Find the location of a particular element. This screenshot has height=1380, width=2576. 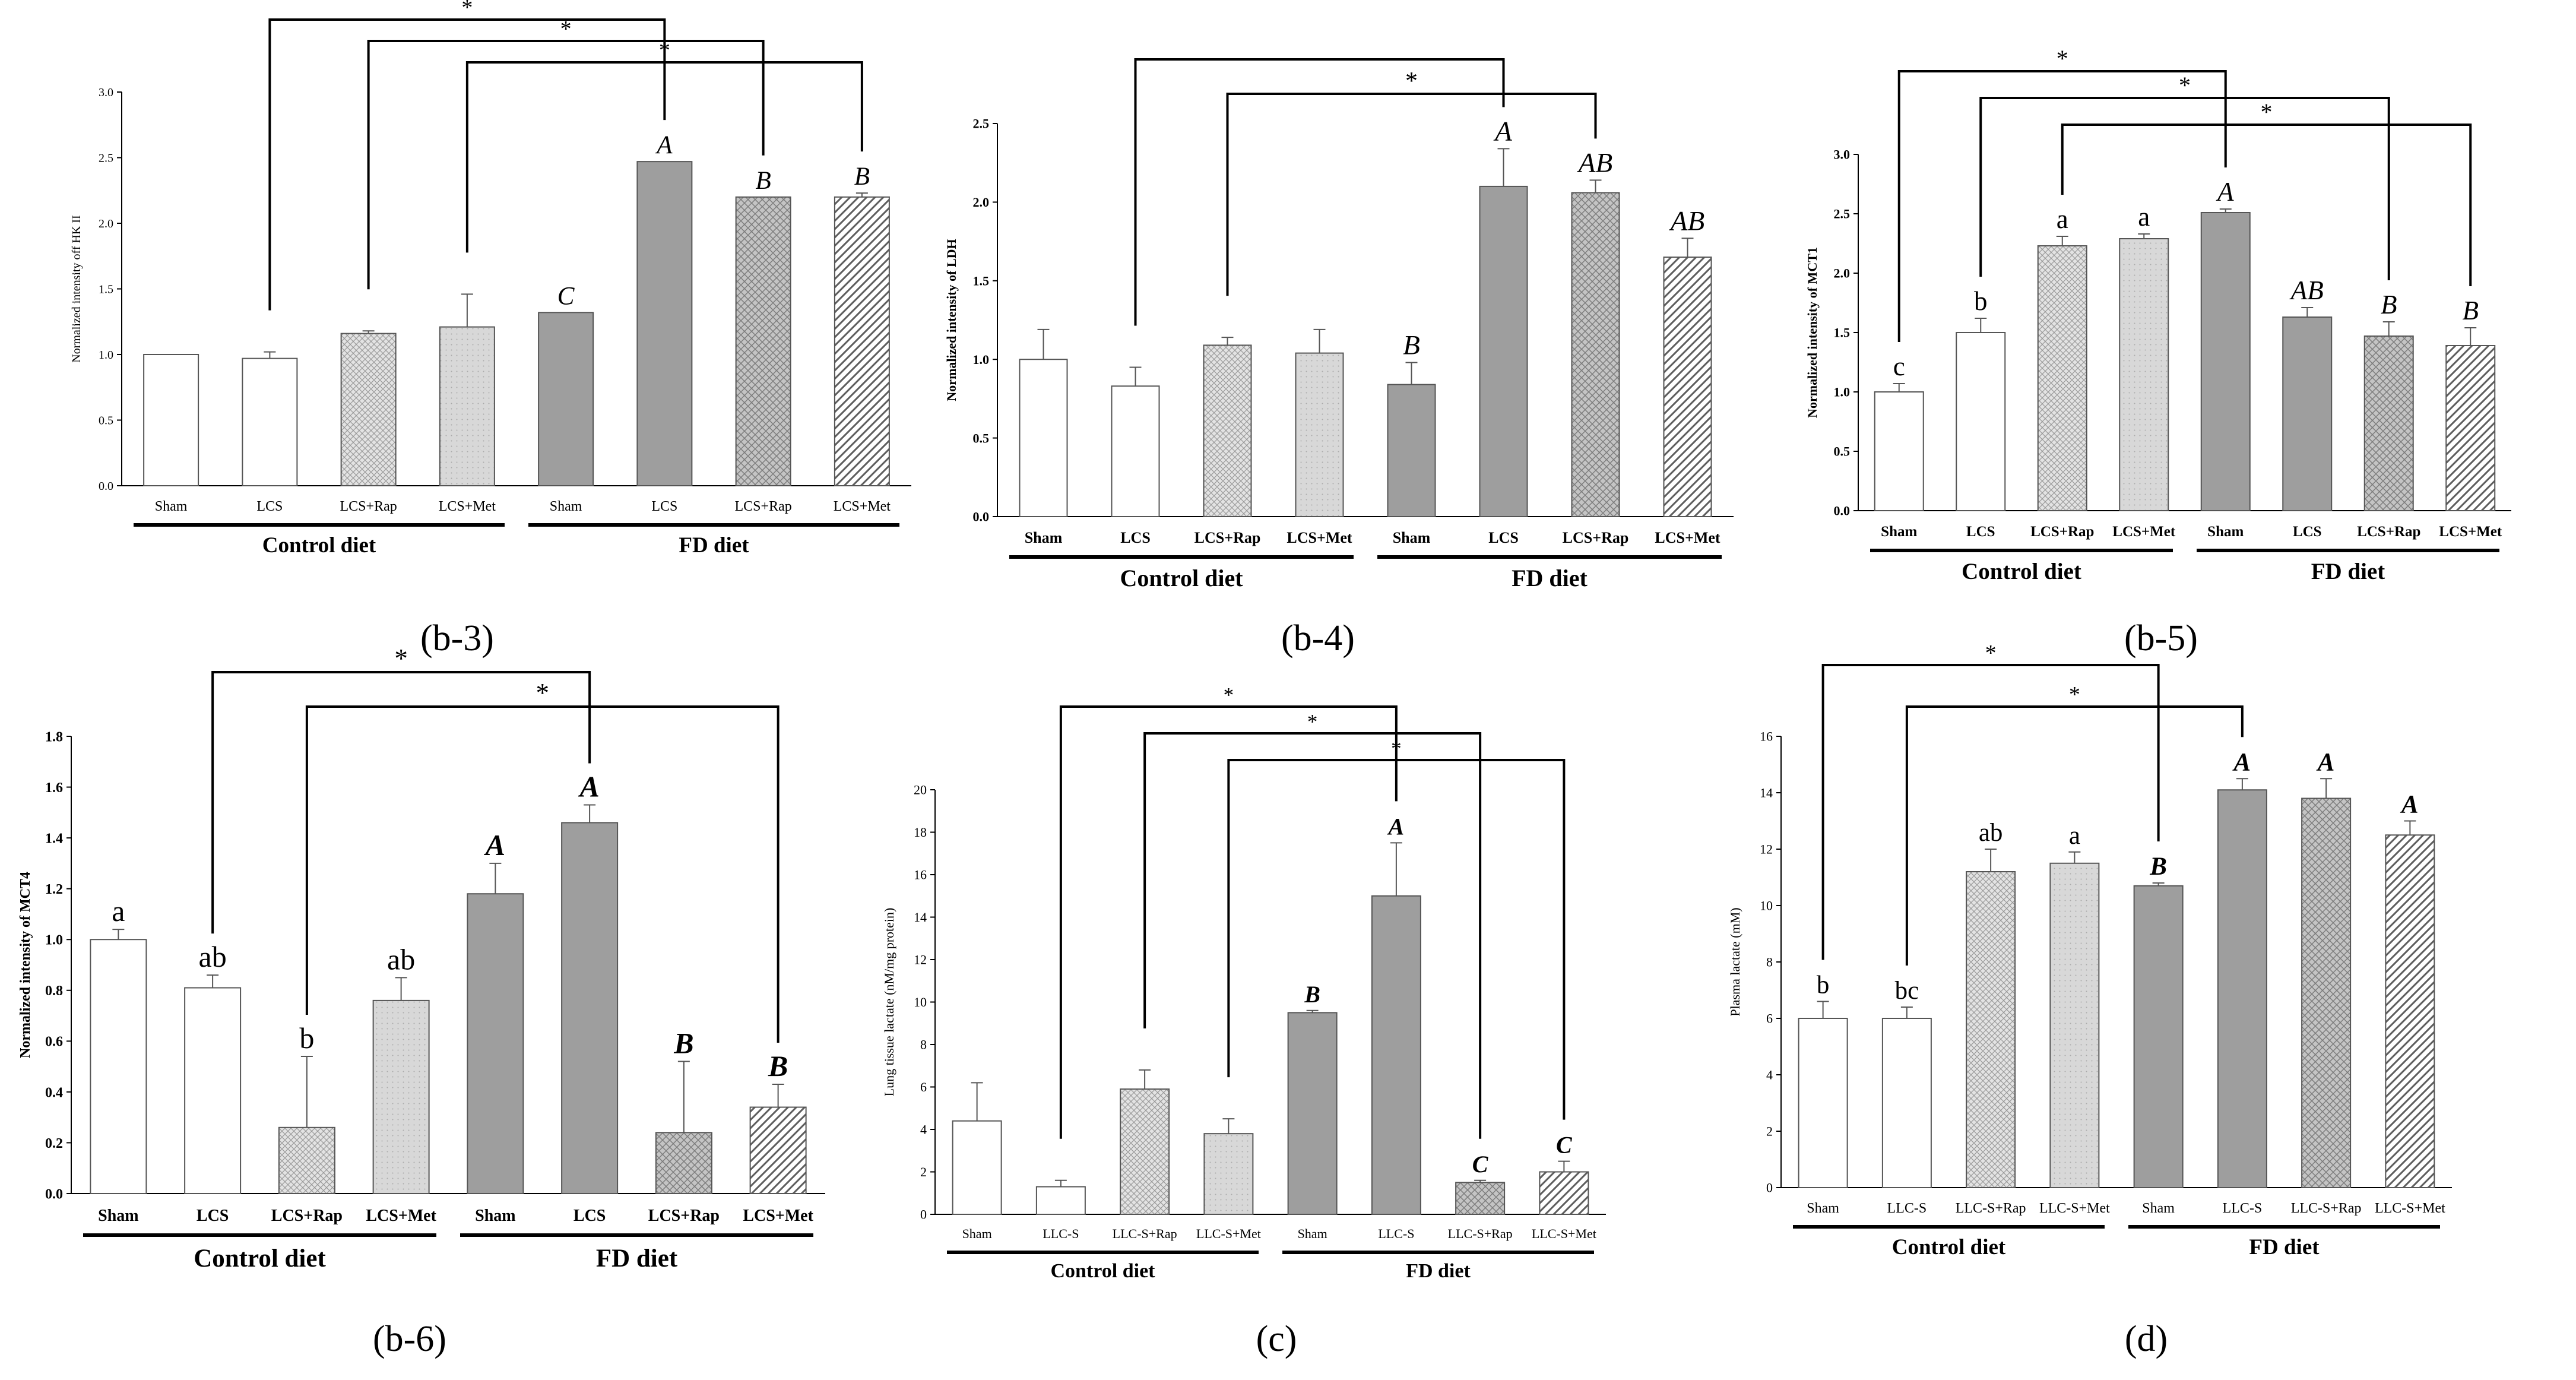

y-tick-label: 0.2 is located at coordinates (54, 1143).